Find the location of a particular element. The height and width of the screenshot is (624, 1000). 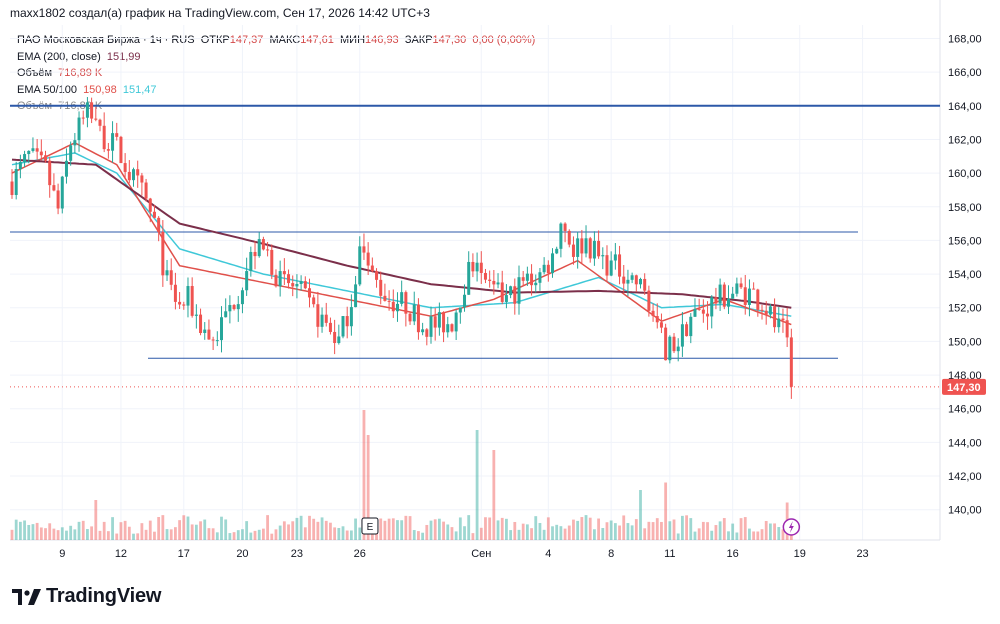

time-tick-label: 11 is located at coordinates (669, 554).